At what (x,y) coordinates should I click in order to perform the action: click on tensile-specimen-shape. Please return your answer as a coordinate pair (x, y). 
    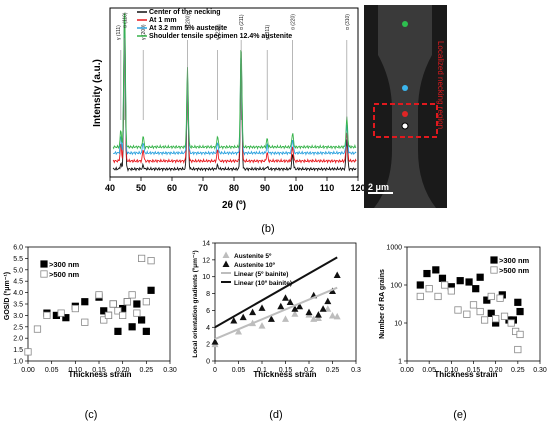
    Looking at the image, I should click on (405, 106).